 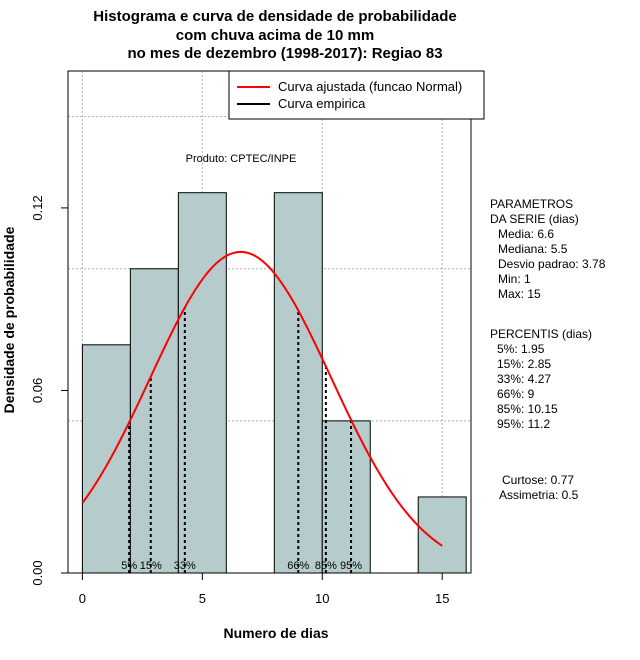 I want to click on percentile-label: 33%, so click(x=185, y=566).